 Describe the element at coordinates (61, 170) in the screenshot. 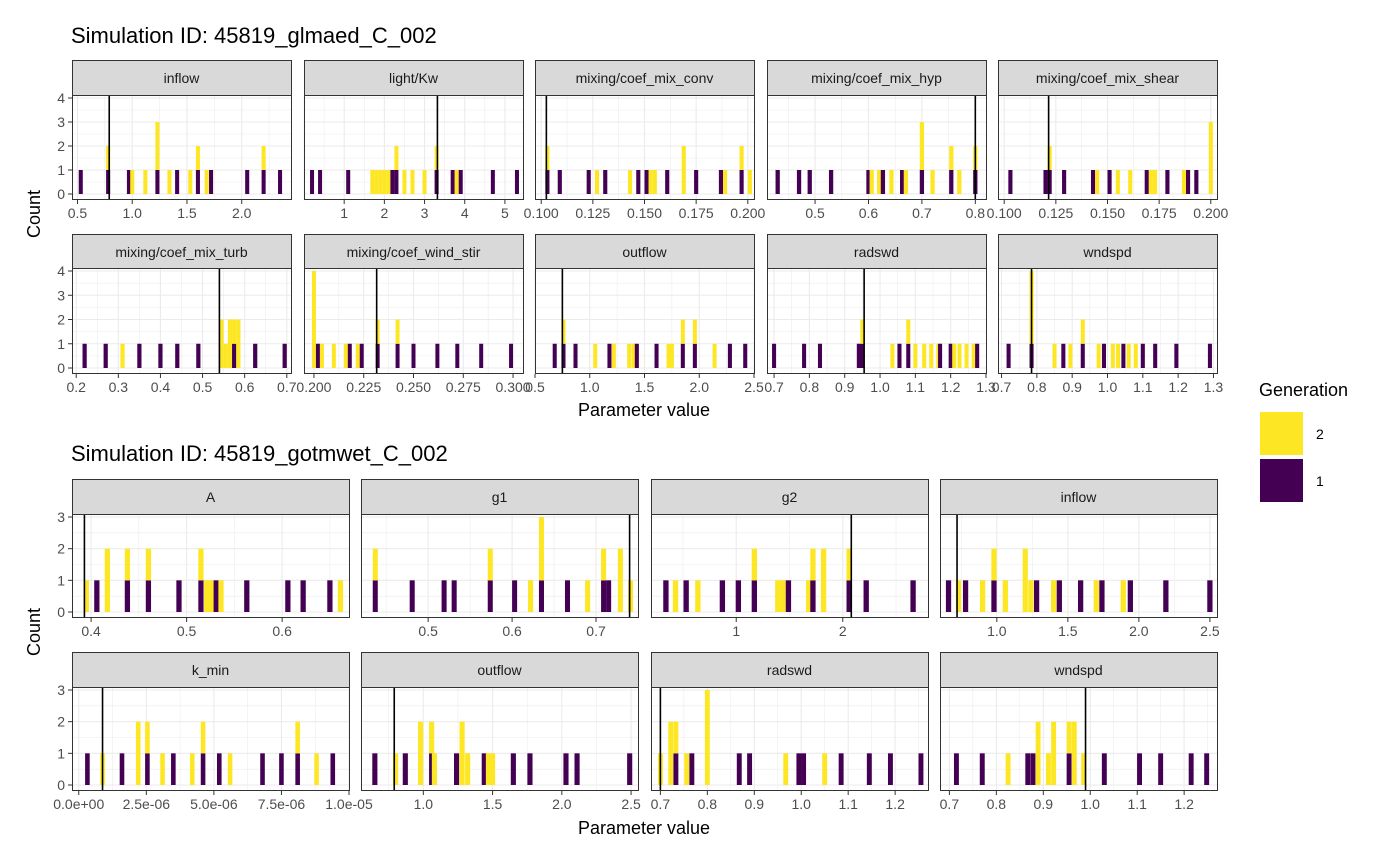

I see `y-tick-label: 1` at that location.